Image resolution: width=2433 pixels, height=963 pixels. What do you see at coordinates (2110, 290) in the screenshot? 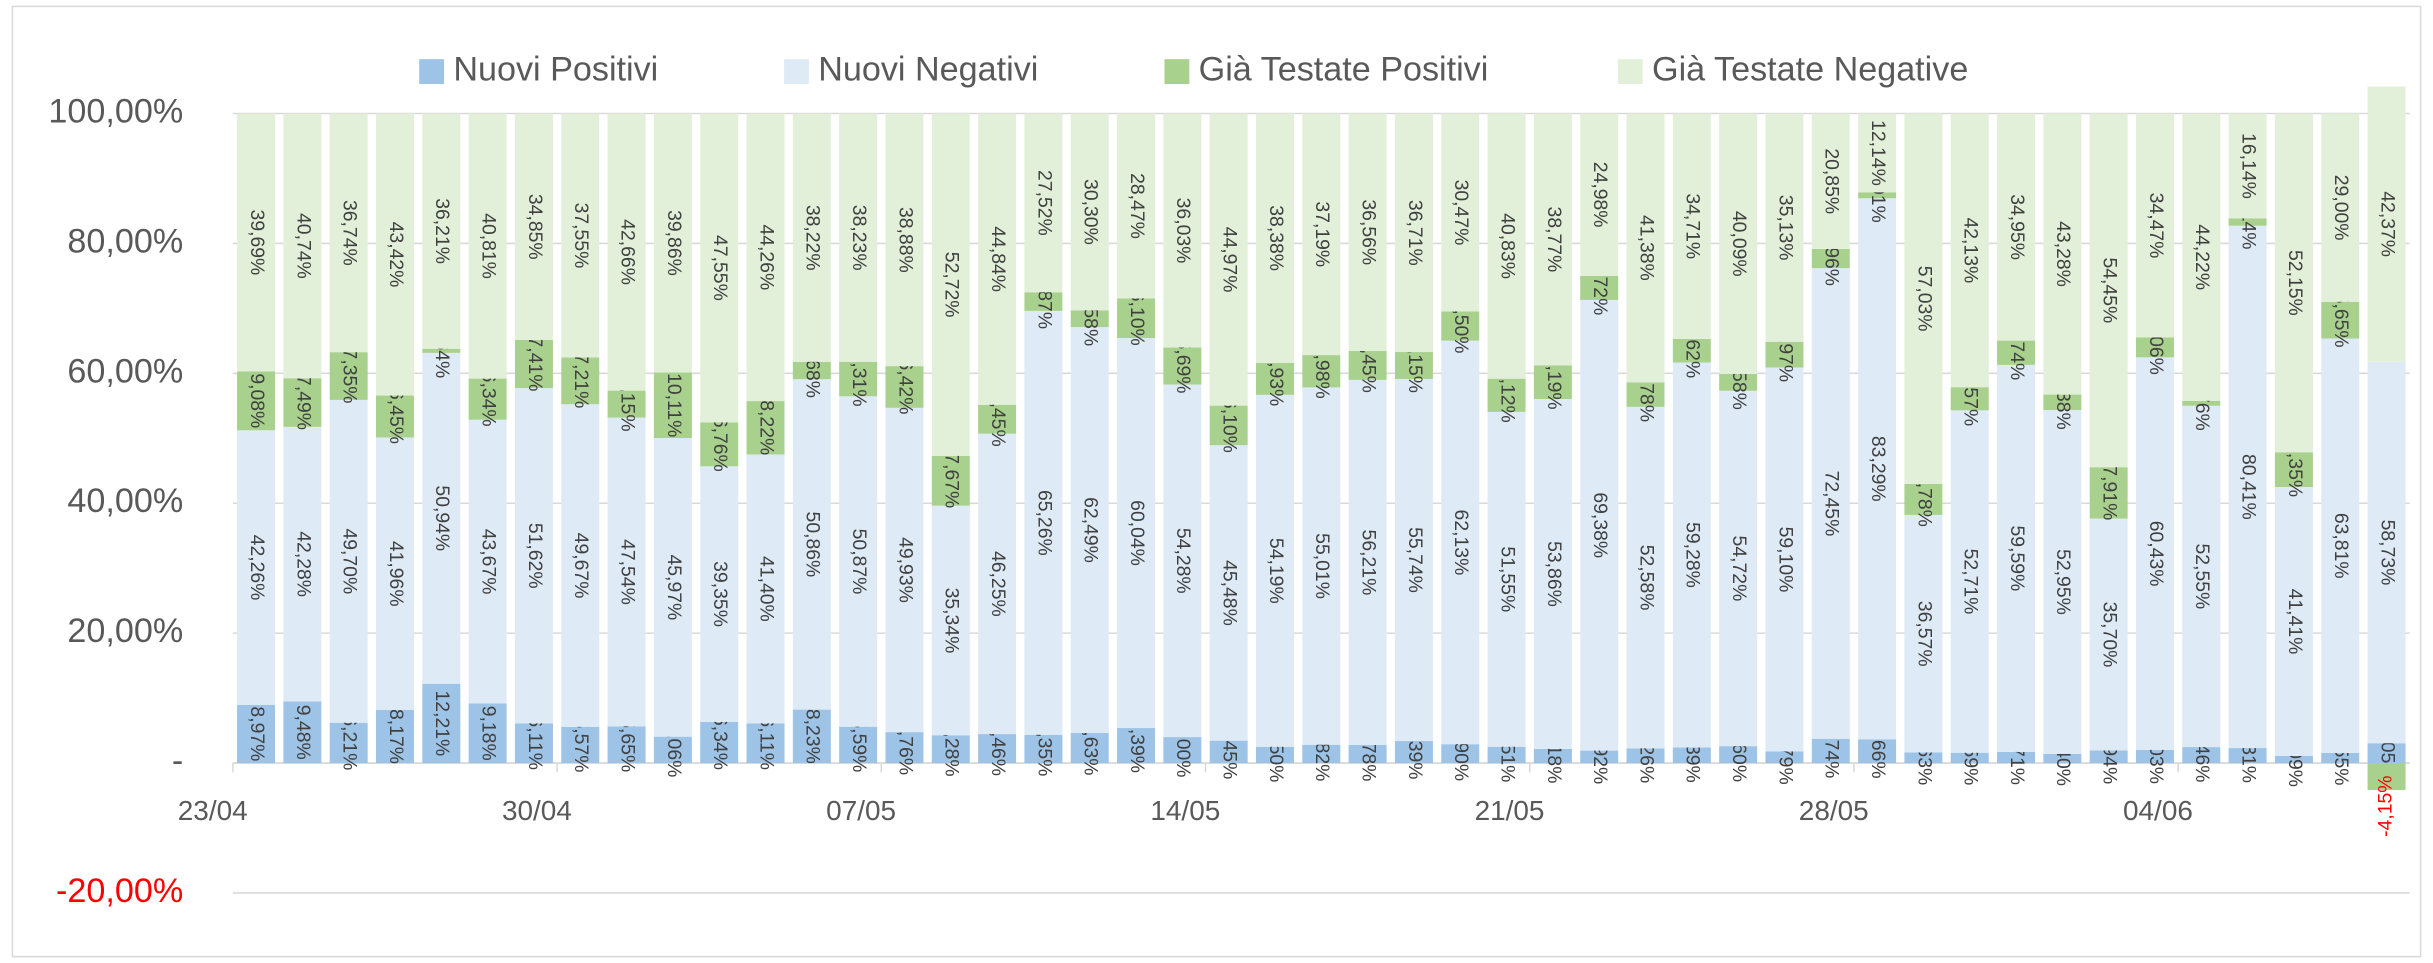
I see `data-label: 54,45%` at bounding box center [2110, 290].